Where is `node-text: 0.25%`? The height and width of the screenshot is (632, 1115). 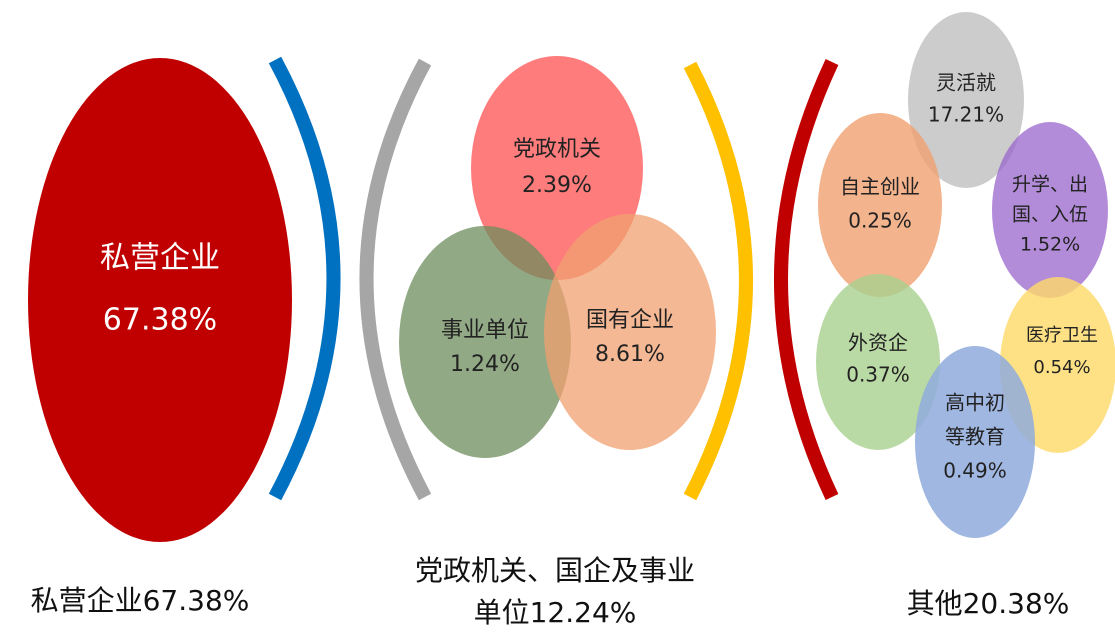
node-text: 0.25% is located at coordinates (880, 221).